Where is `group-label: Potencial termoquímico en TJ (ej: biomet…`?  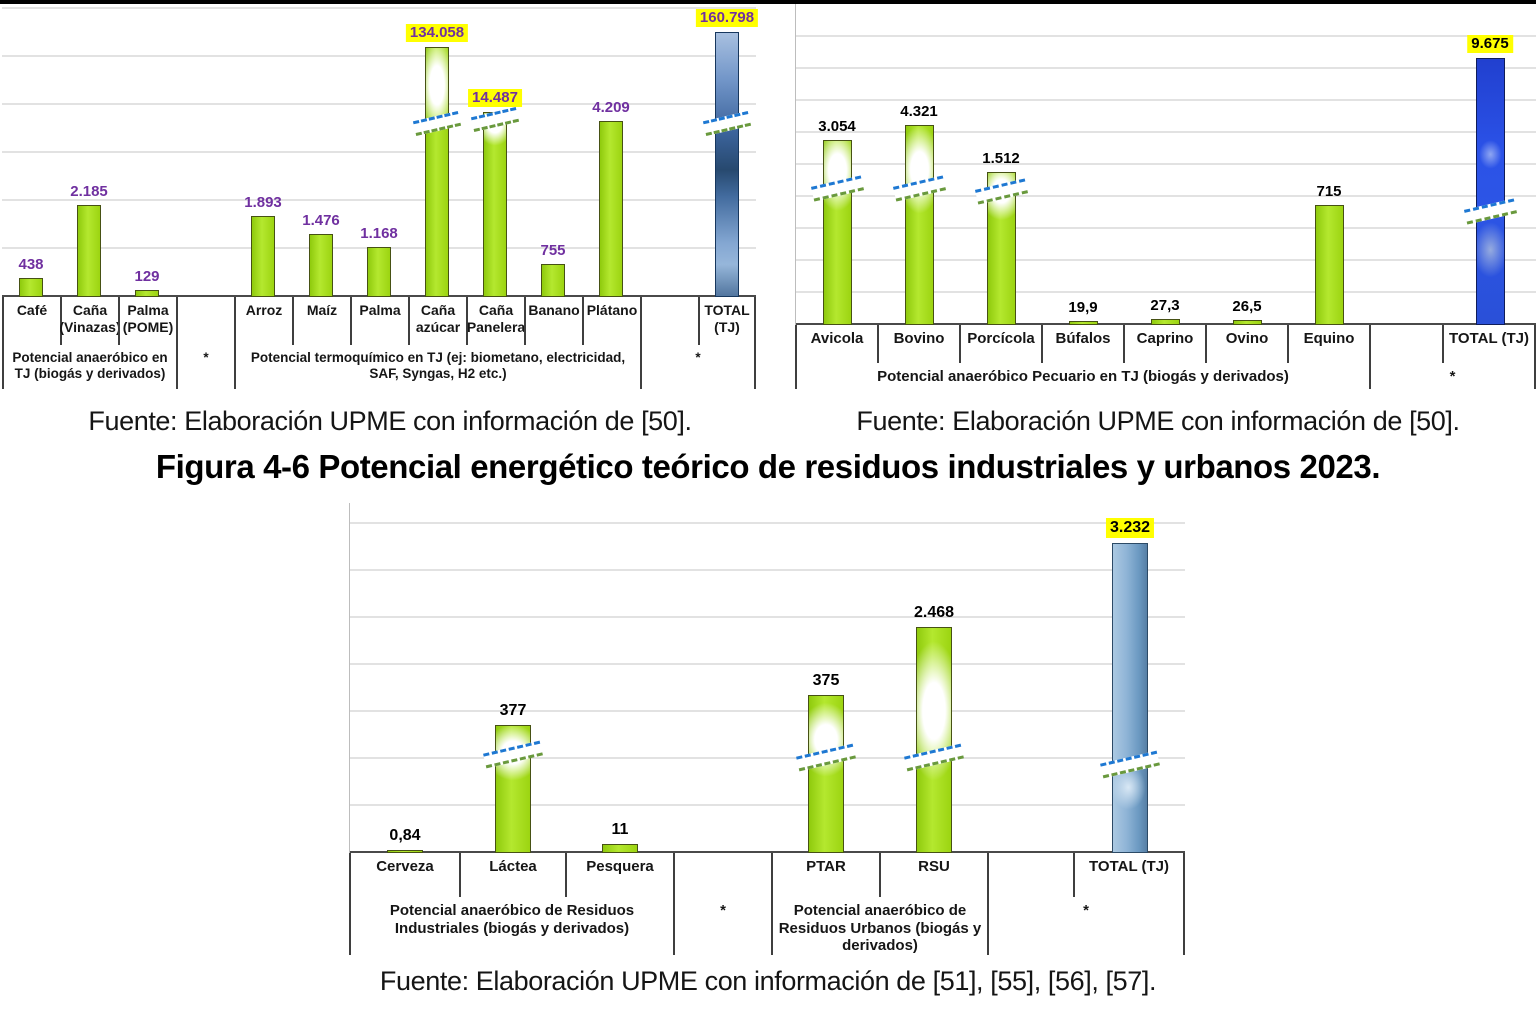 group-label: Potencial termoquímico en TJ (ej: biomet… is located at coordinates (438, 365).